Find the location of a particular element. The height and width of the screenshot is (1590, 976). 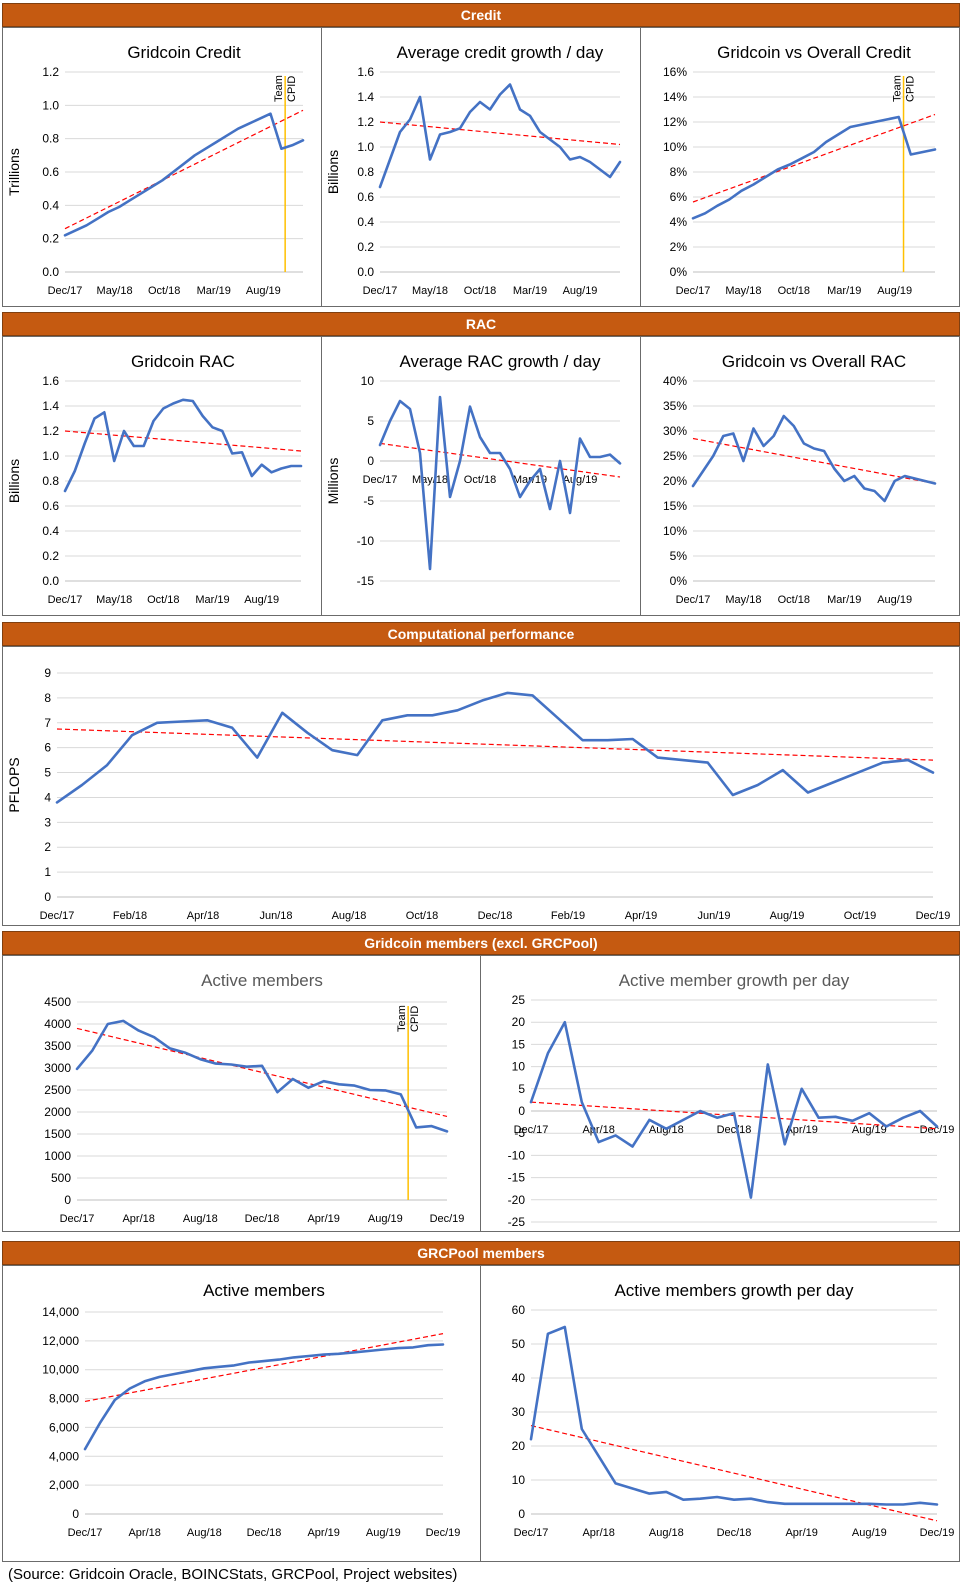

y-tick-label: 1.0 is located at coordinates (50, 105).